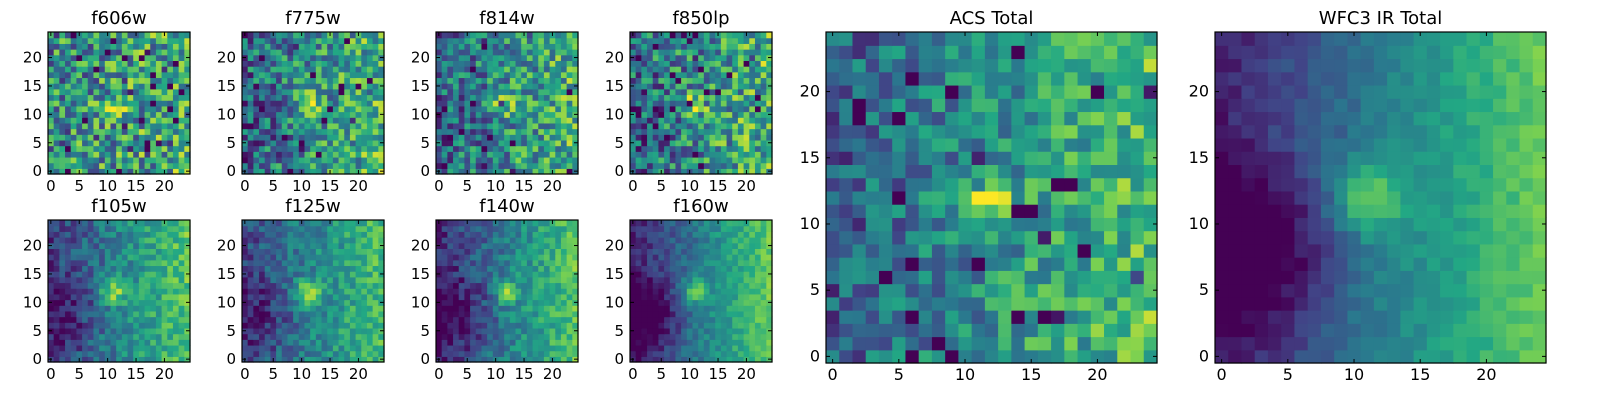 The image size is (1600, 400). What do you see at coordinates (420, 86) in the screenshot?
I see `y-tick-label: 15` at bounding box center [420, 86].